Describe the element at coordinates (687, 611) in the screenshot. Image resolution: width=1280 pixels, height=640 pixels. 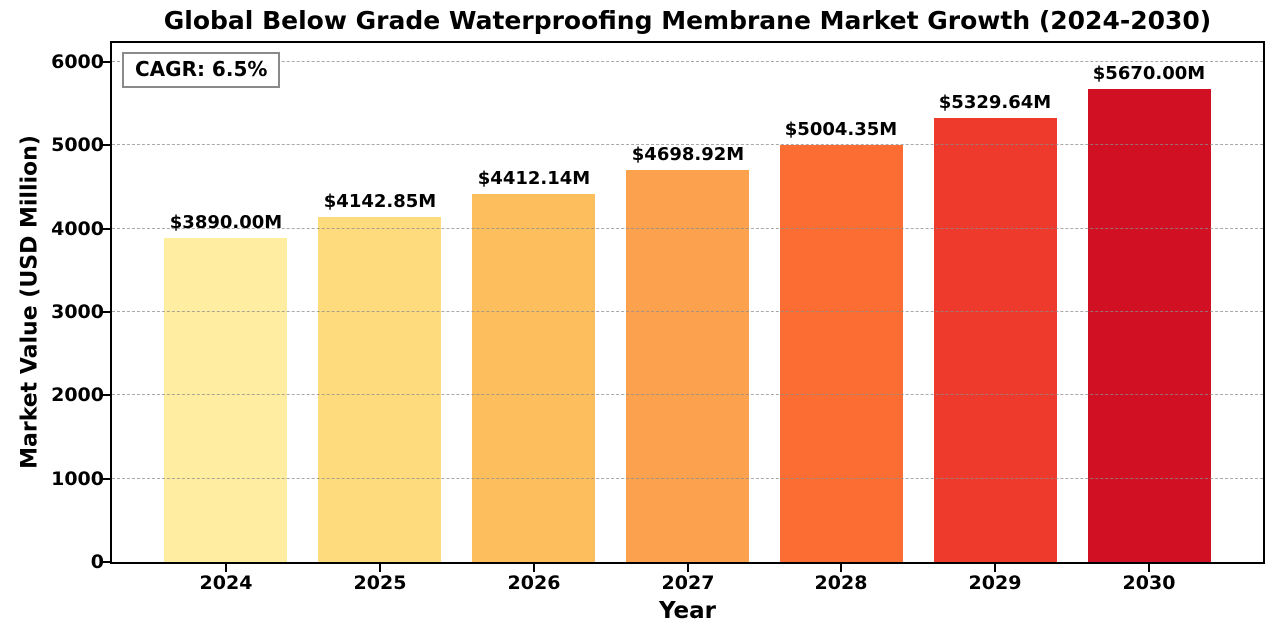
I see `x-axis-label: Year` at that location.